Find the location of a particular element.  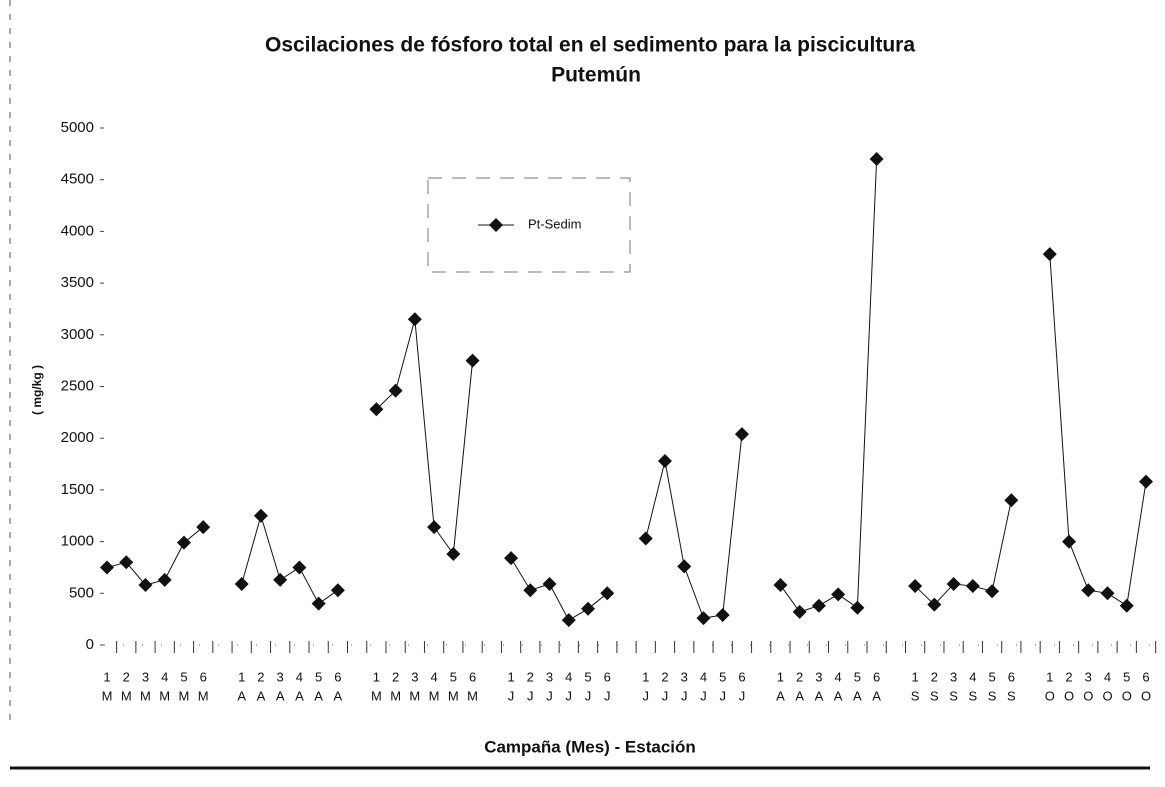

chart-title: Putemún is located at coordinates (596, 75).